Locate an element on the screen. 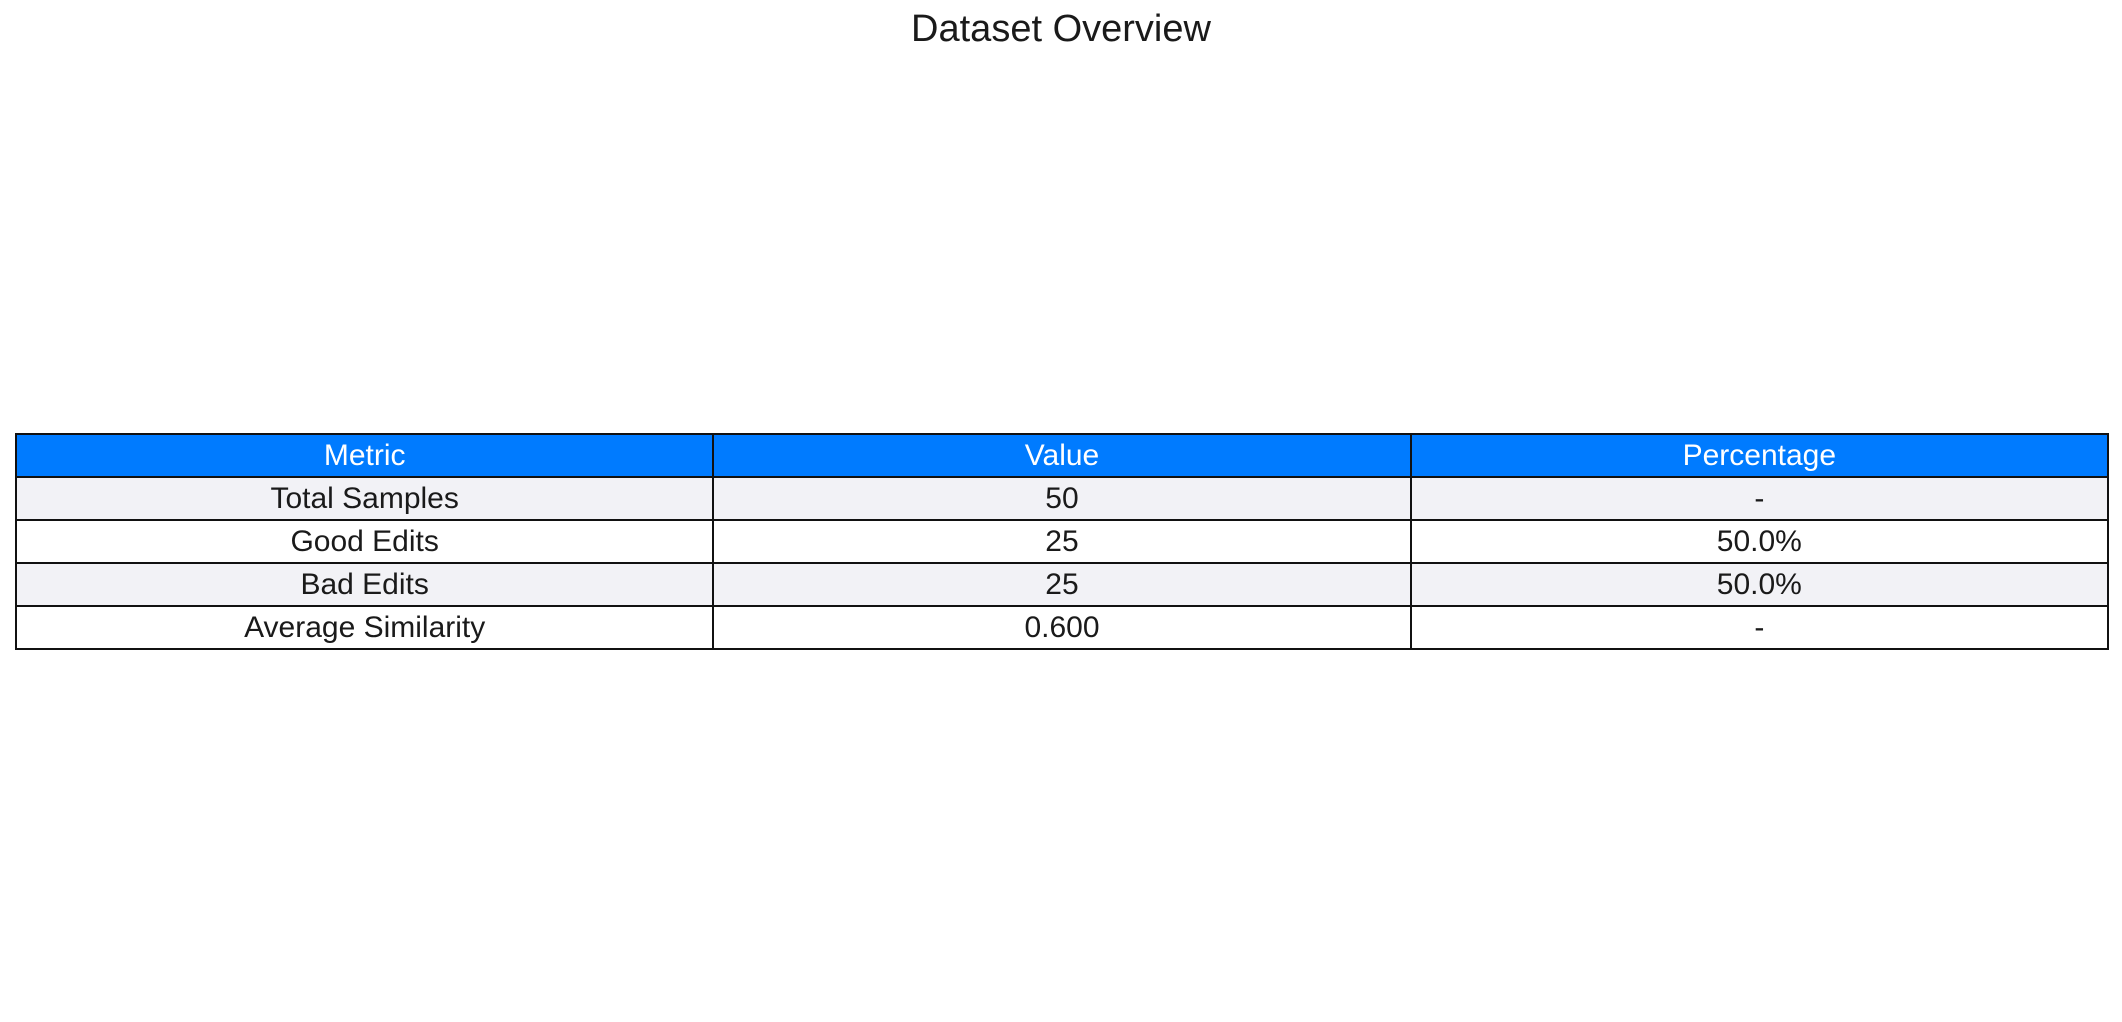 The image size is (2122, 1022). table-row: Good Edits 25 50.0% is located at coordinates (1062, 541).